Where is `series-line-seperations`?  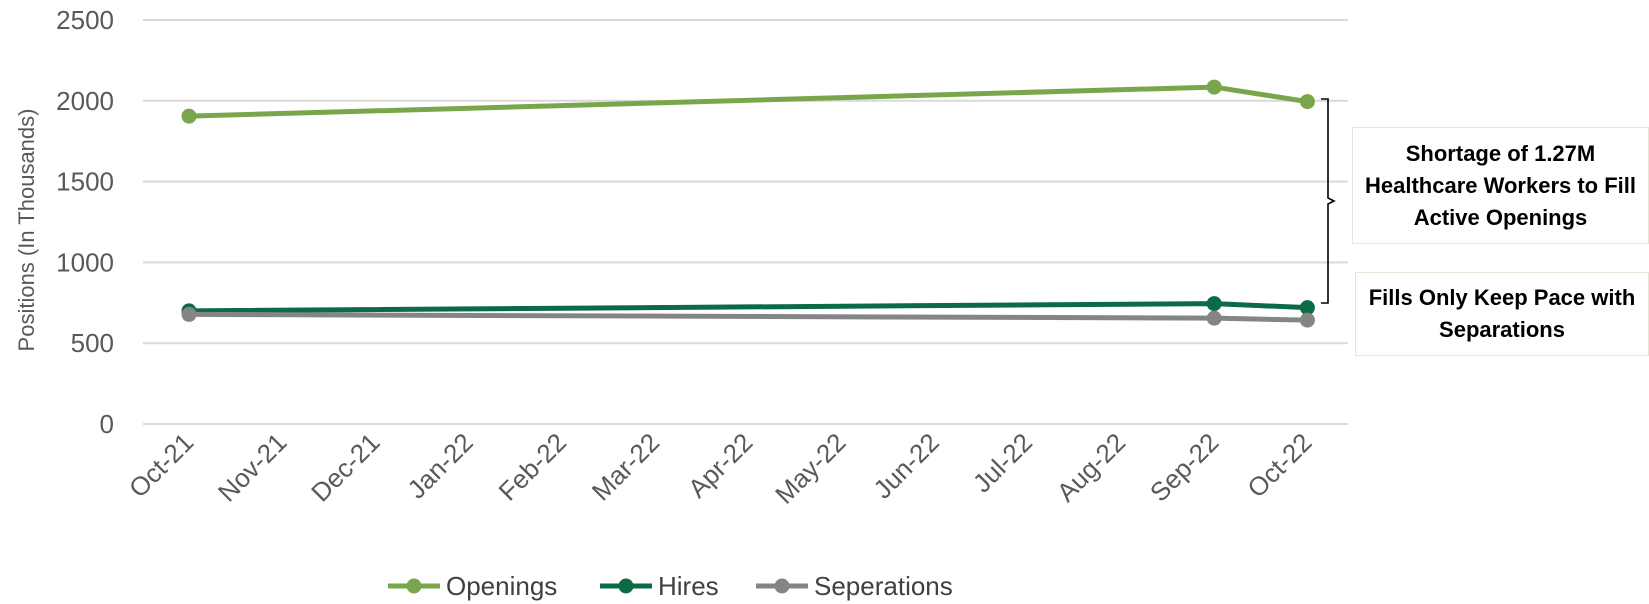 series-line-seperations is located at coordinates (748, 317).